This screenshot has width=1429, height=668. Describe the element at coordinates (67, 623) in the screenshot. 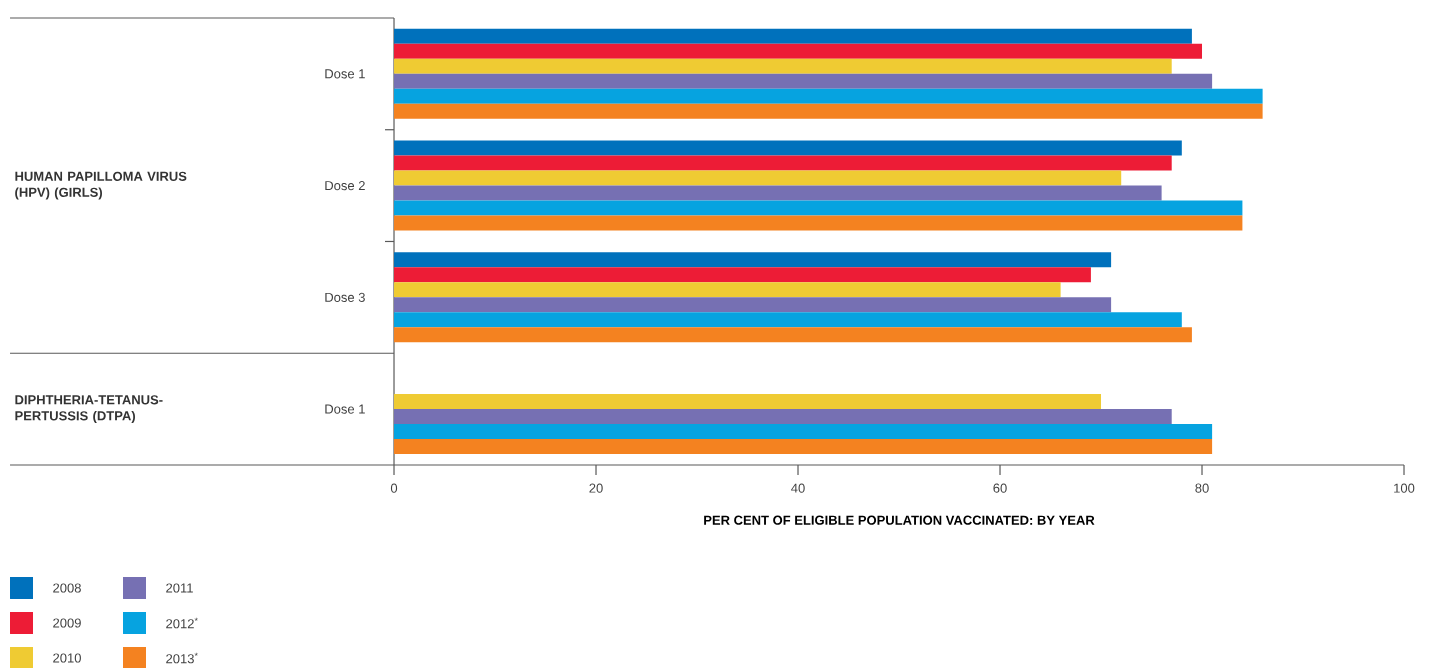

I see `legend-label: 2009` at that location.